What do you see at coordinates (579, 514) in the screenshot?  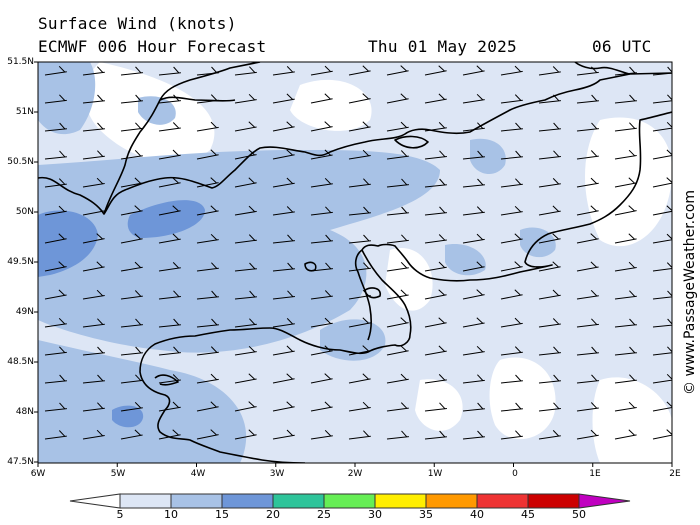 I see `legend-label-50: 50` at bounding box center [579, 514].